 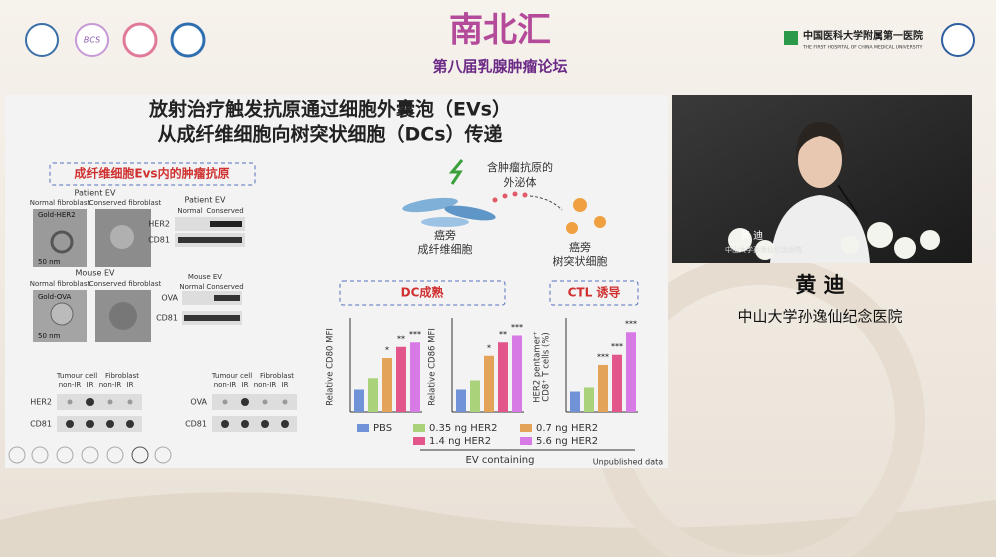 What do you see at coordinates (198, 402) in the screenshot?
I see `row-label: OVA` at bounding box center [198, 402].